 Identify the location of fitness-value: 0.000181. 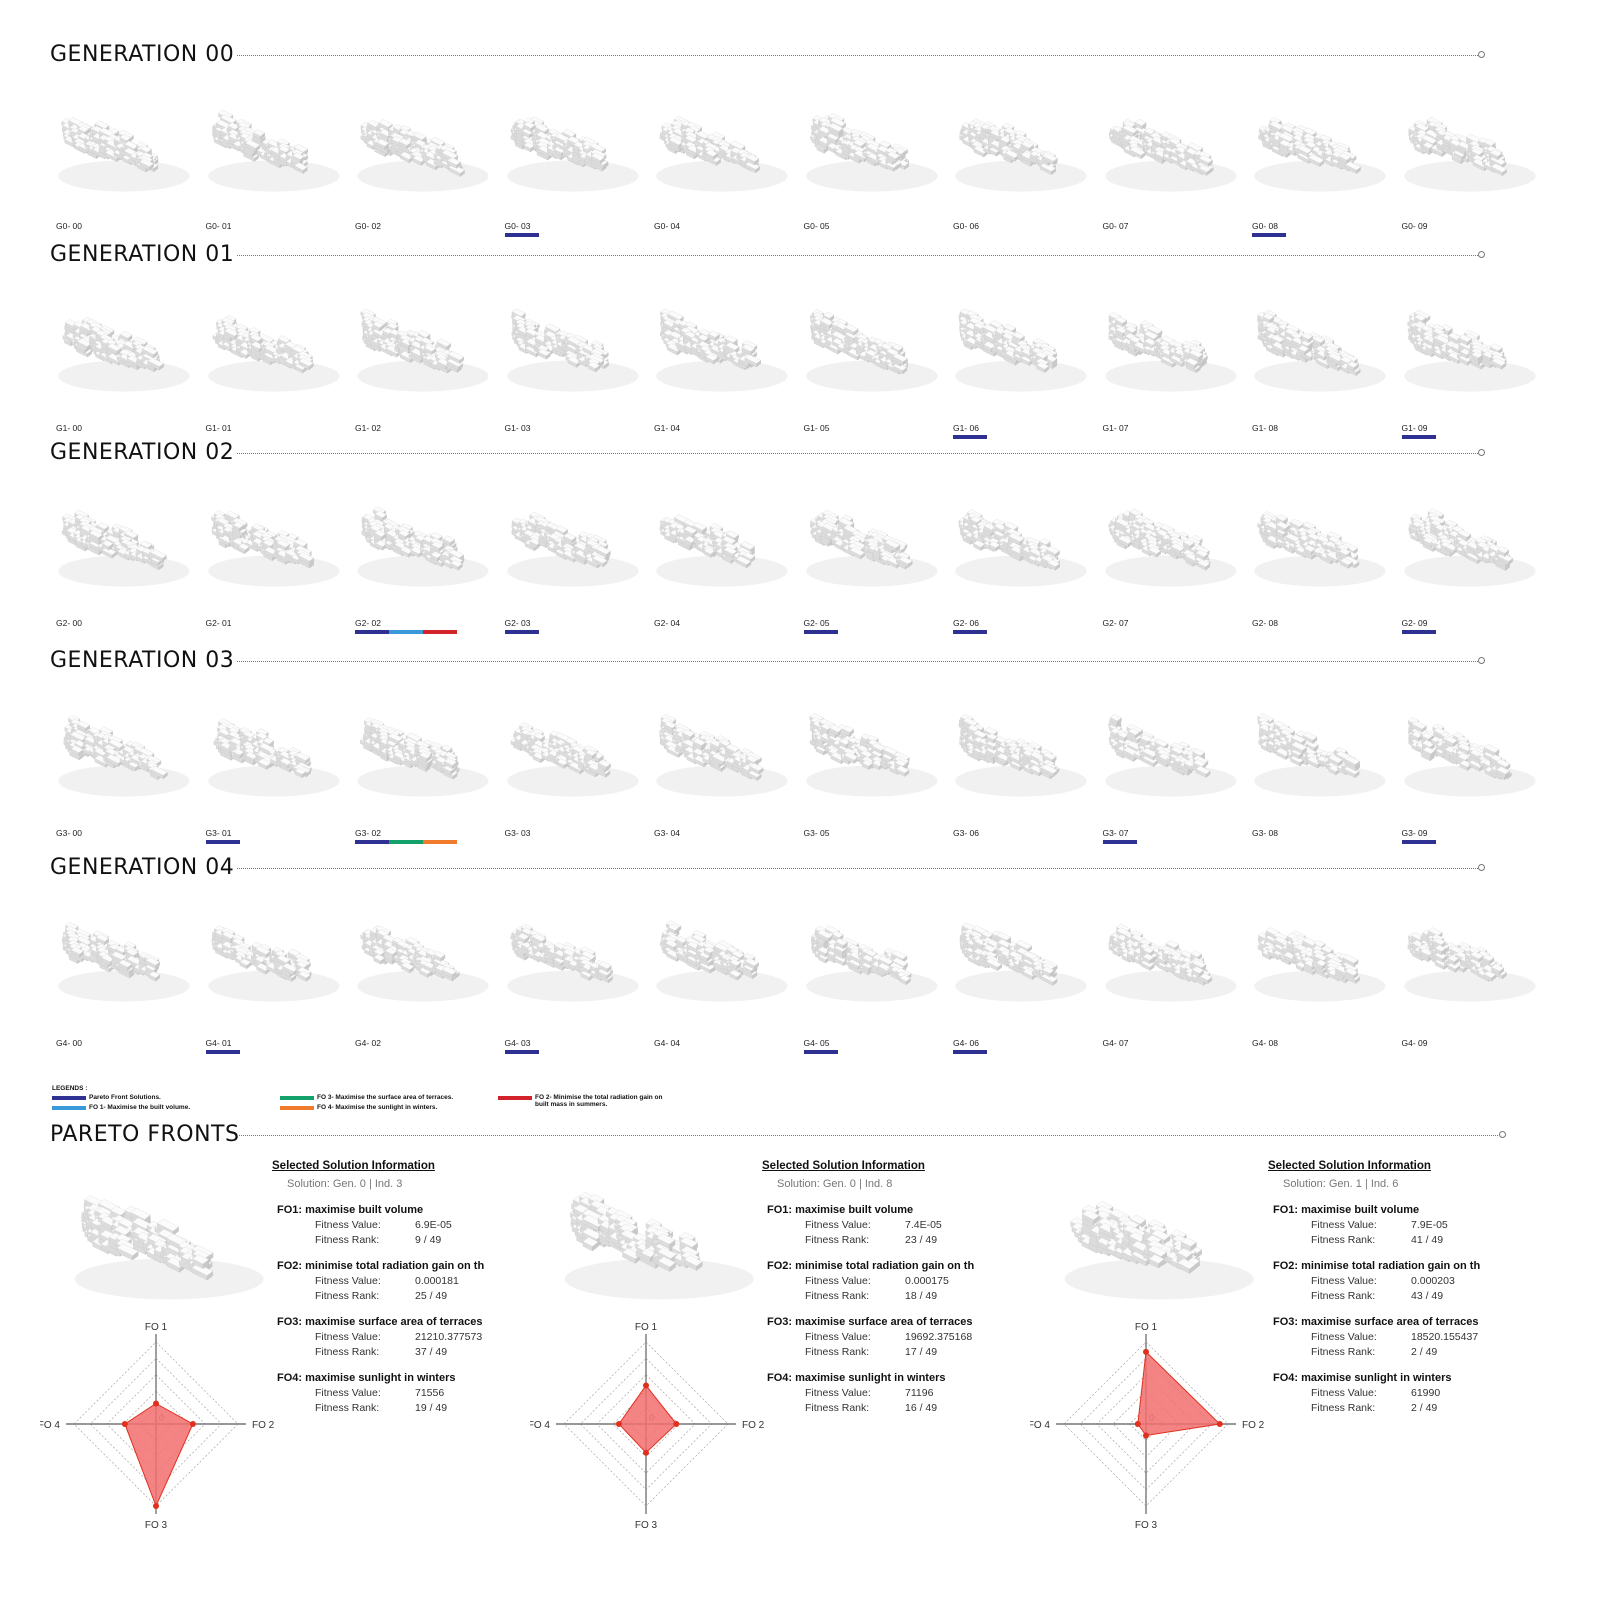
(437, 1281).